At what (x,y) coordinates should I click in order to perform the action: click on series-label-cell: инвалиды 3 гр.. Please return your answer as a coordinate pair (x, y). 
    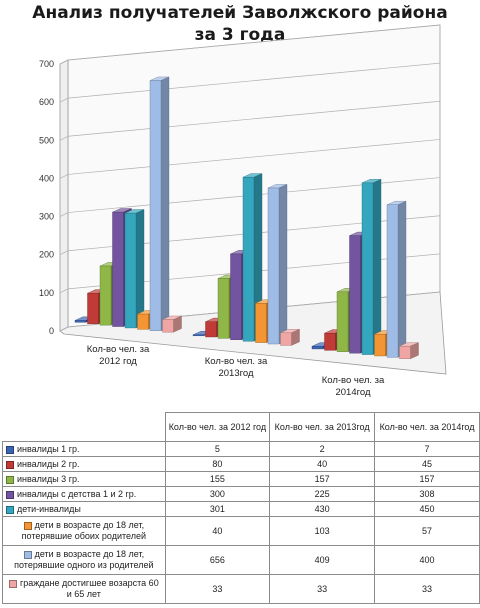
    Looking at the image, I should click on (84, 479).